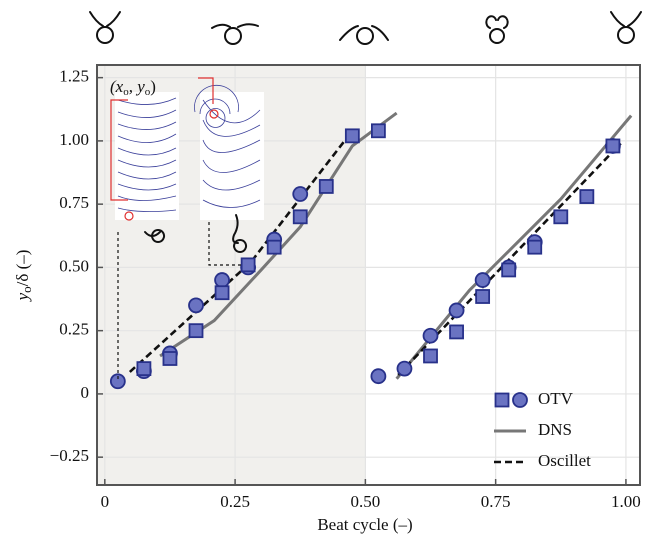 Image resolution: width=648 pixels, height=546 pixels. What do you see at coordinates (235, 501) in the screenshot?
I see `x-tick-label: 0.25` at bounding box center [235, 501].